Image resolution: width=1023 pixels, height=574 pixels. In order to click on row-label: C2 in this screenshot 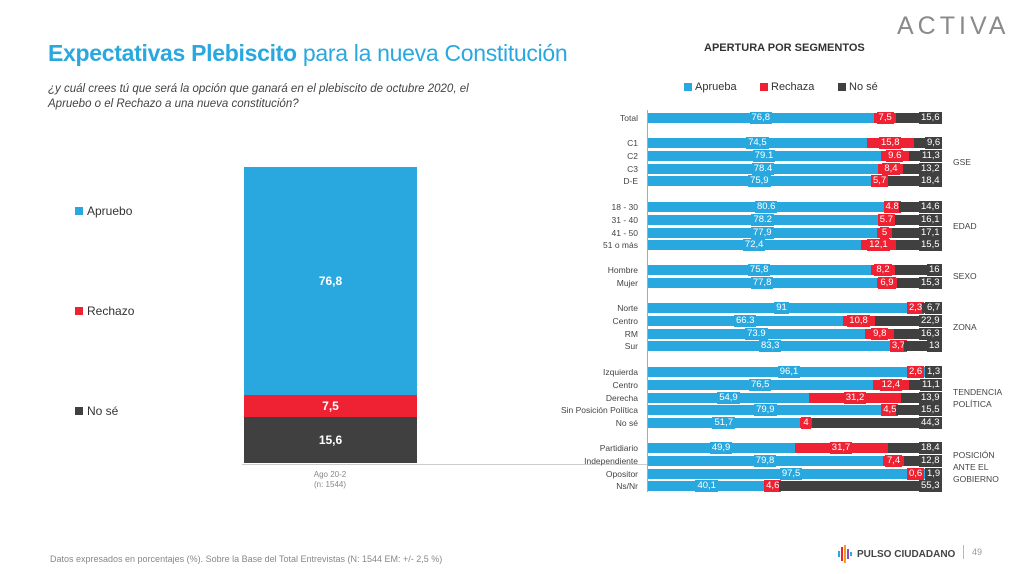, I will do `click(632, 155)`.